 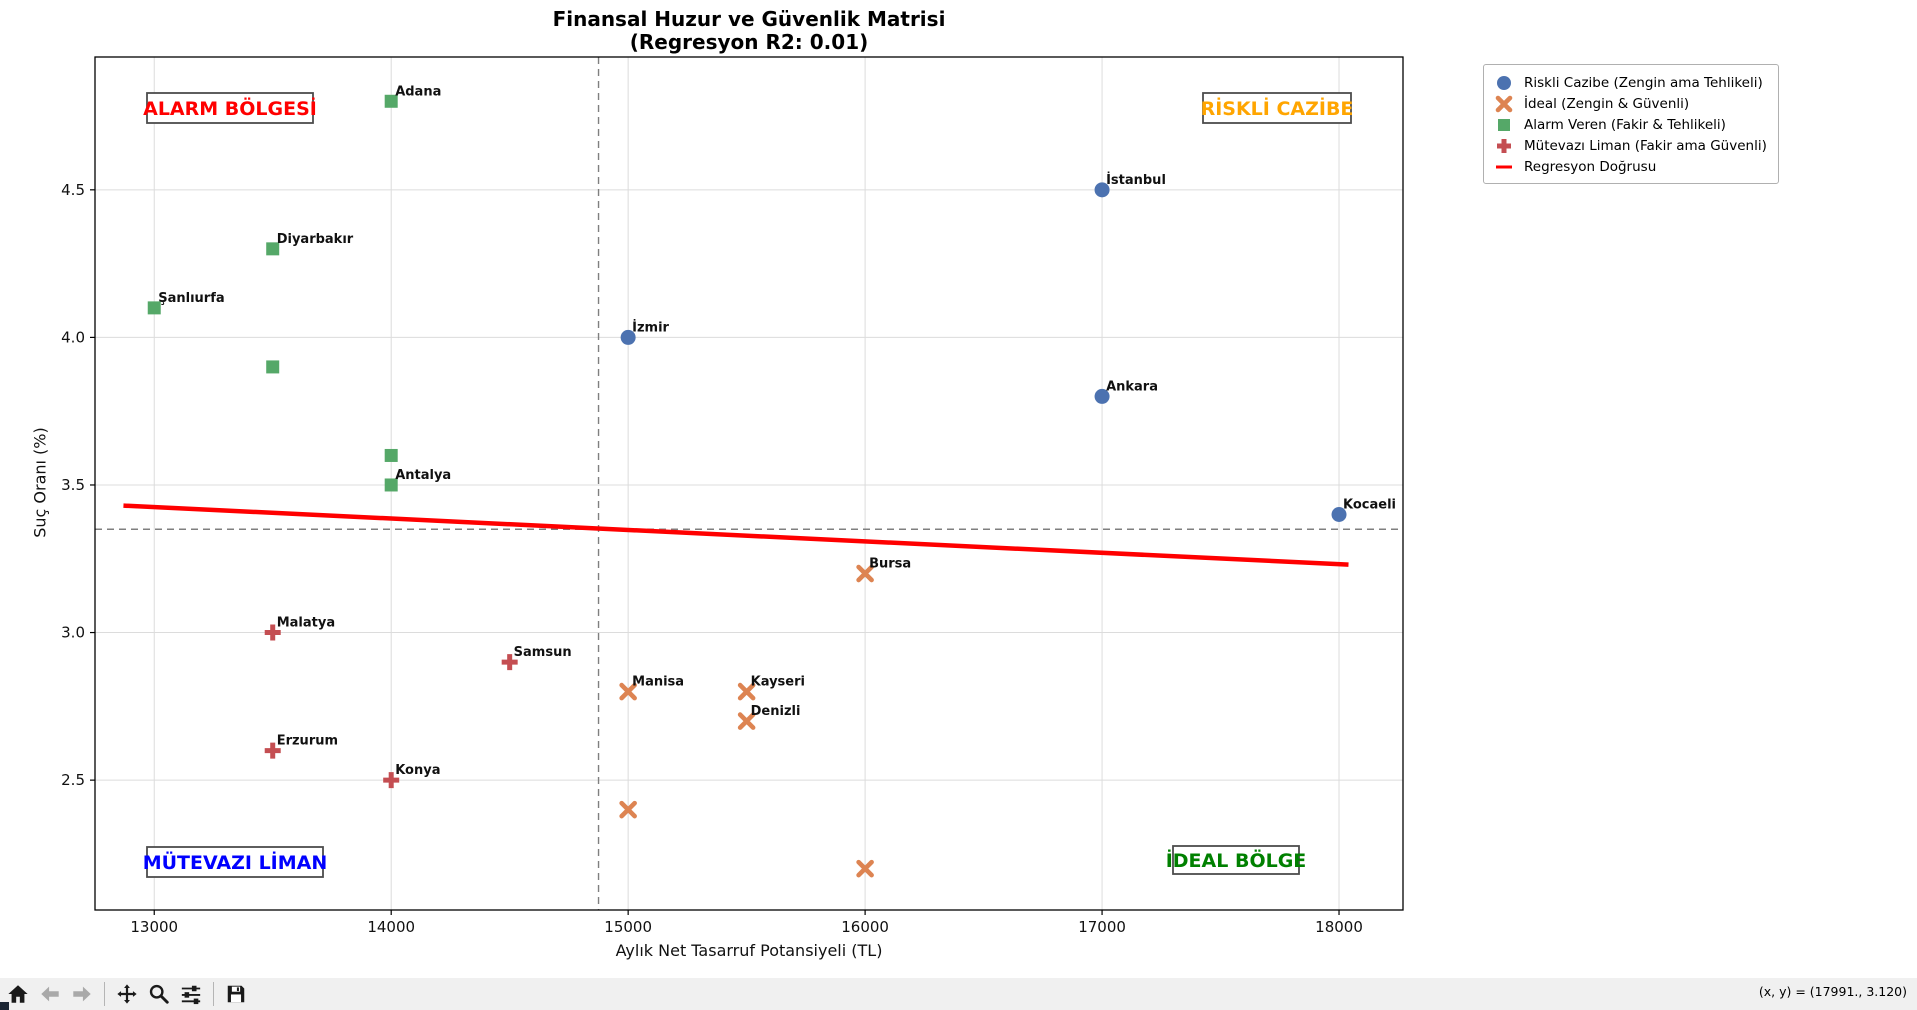 I want to click on x-axis-label: Aylık Net Tasarruf Potansiyeli (TL), so click(x=749, y=950).